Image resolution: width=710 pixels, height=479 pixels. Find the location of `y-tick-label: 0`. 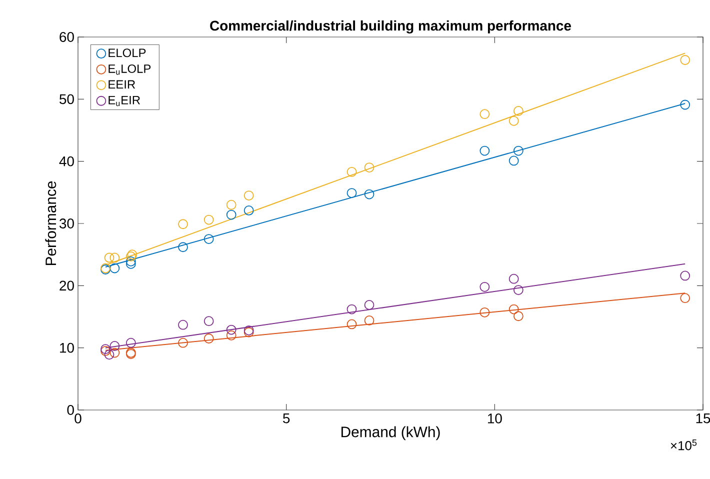

y-tick-label: 0 is located at coordinates (70, 410).